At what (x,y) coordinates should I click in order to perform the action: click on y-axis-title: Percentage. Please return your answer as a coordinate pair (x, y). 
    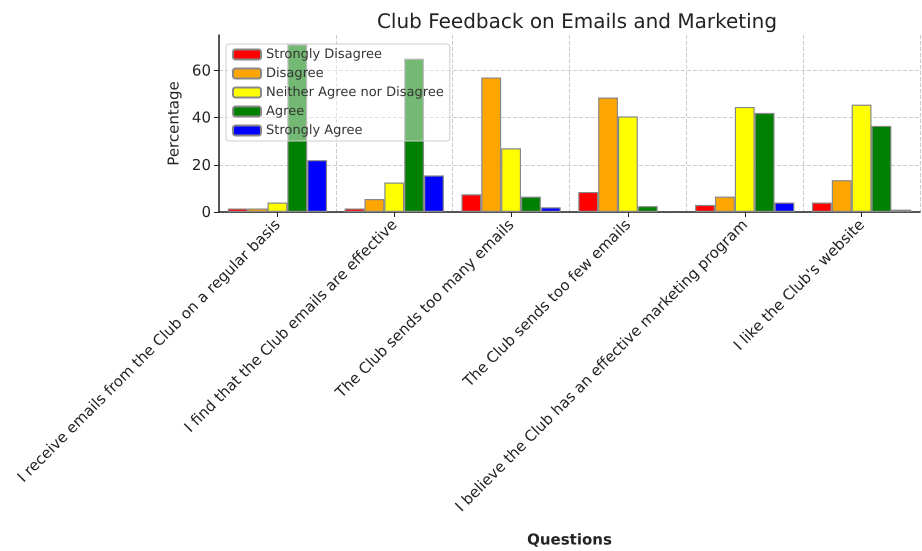
    Looking at the image, I should click on (173, 123).